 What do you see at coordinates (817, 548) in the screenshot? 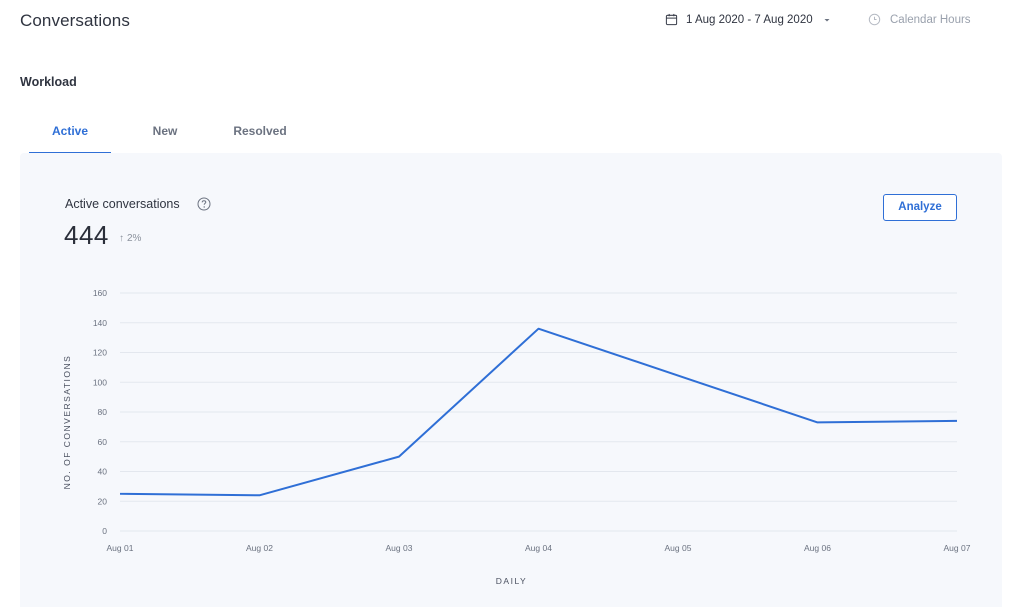
I see `x-tick-label: Aug 06` at bounding box center [817, 548].